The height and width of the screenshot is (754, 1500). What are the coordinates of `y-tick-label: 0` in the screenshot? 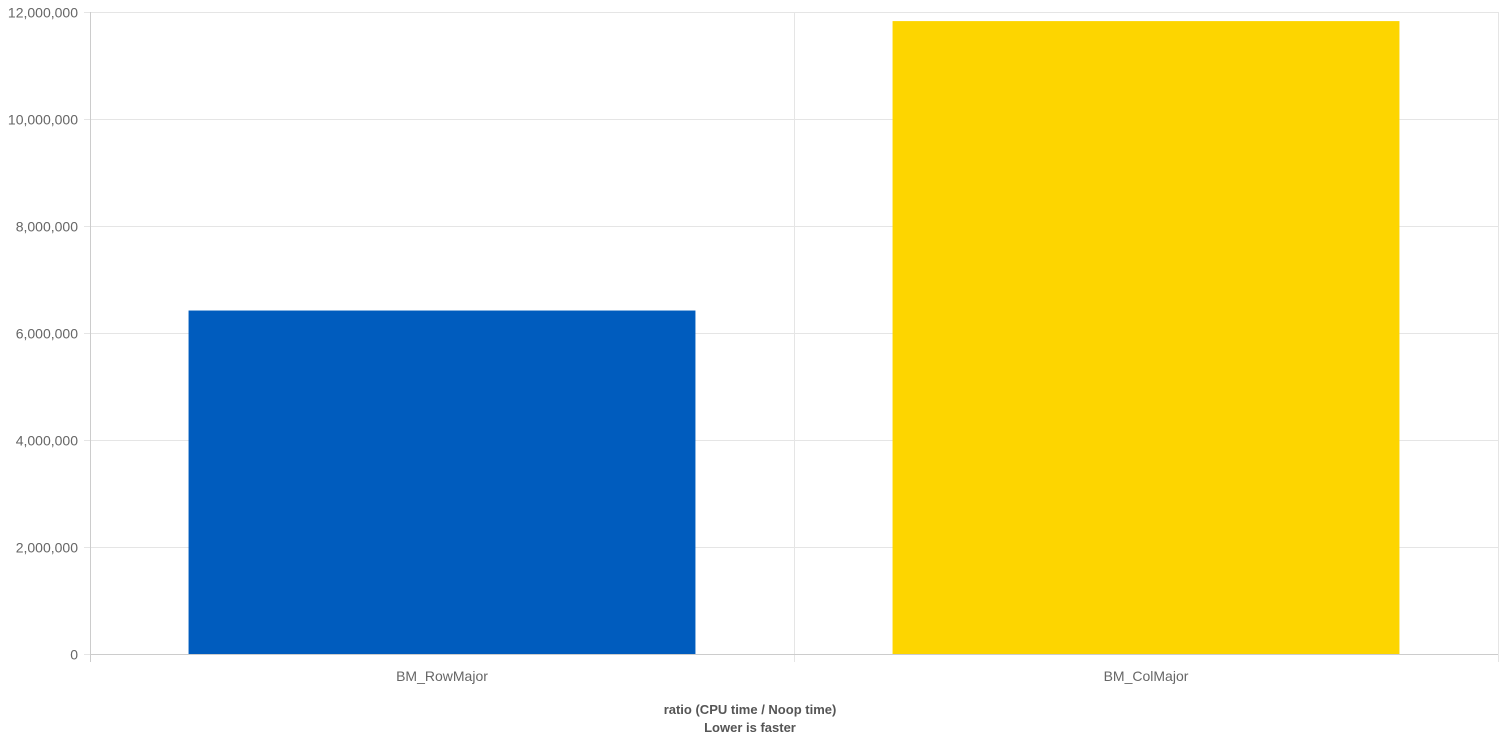 It's located at (74, 655).